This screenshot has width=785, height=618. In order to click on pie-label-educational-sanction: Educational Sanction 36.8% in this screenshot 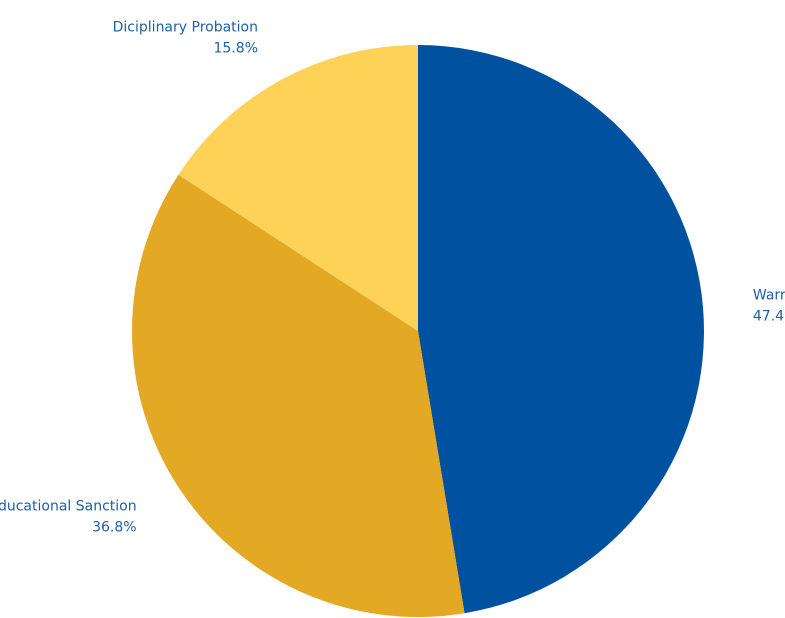, I will do `click(68, 517)`.